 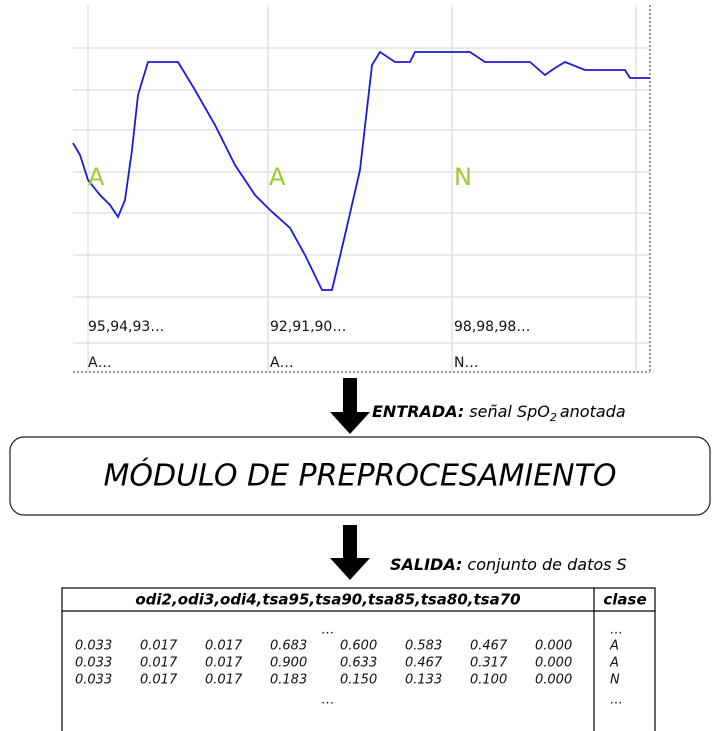 I want to click on table-class: N, so click(x=615, y=680).